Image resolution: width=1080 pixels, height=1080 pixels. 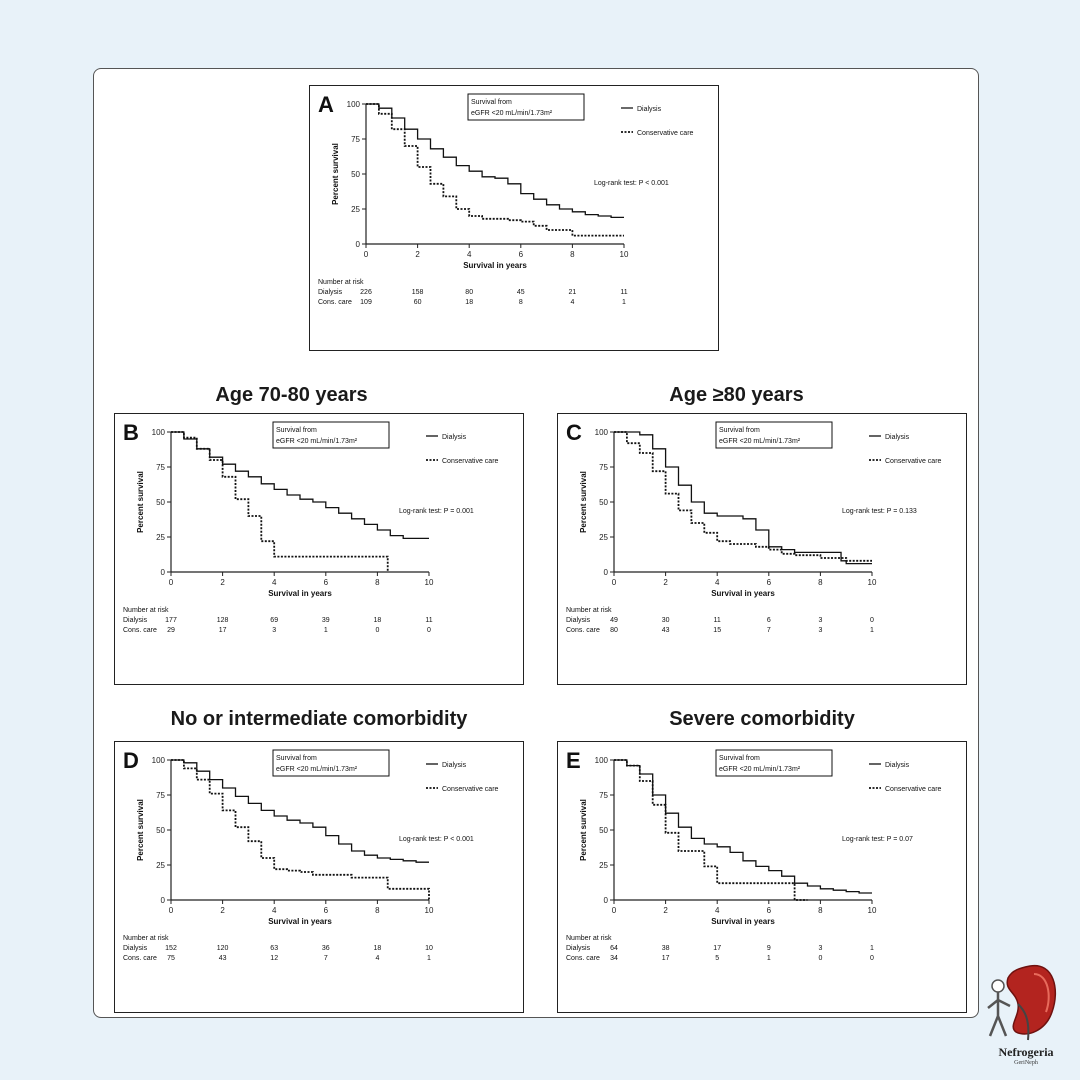 What do you see at coordinates (223, 620) in the screenshot?
I see `risk-value: 128` at bounding box center [223, 620].